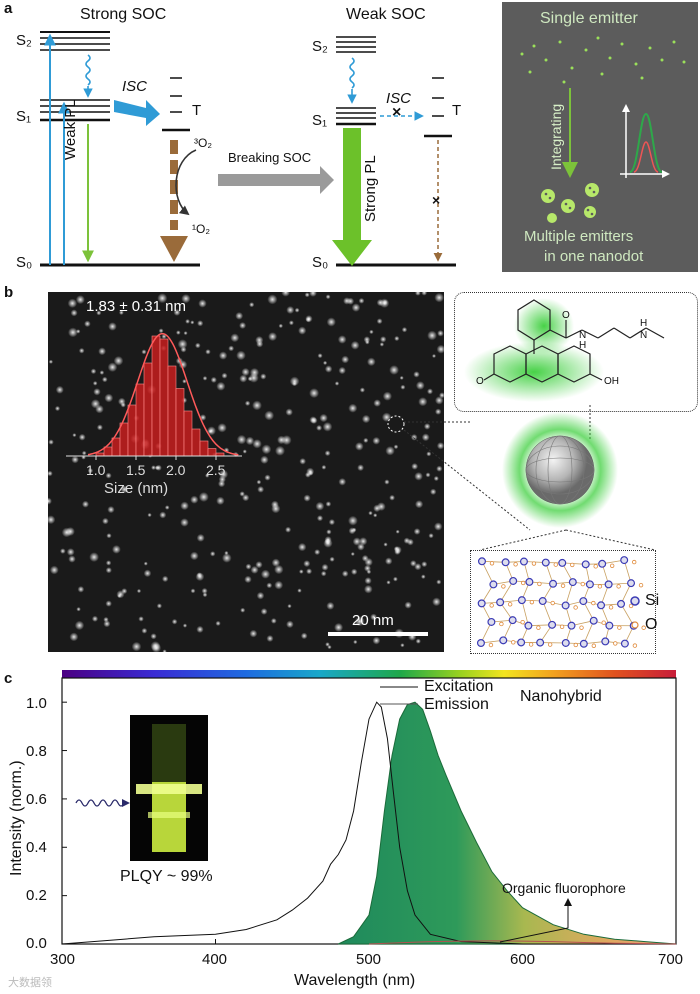 The image size is (700, 994). What do you see at coordinates (16, 818) in the screenshot?
I see `c-ylabel: Intensity (norm.)` at bounding box center [16, 818].